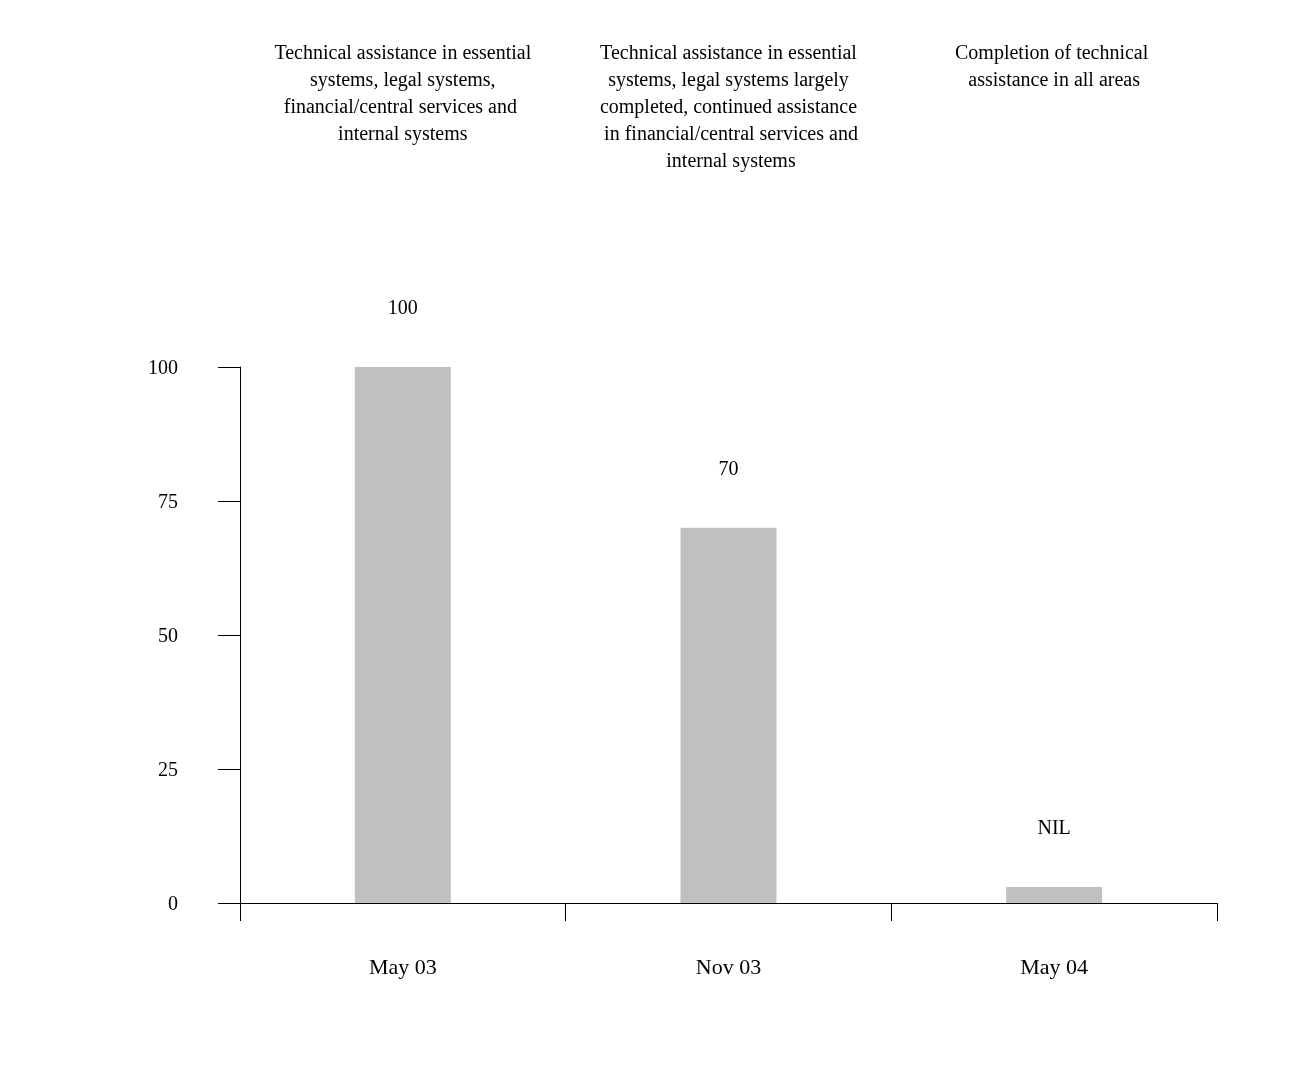 This screenshot has height=1069, width=1301. Describe the element at coordinates (728, 467) in the screenshot. I see `data-label: 70` at that location.